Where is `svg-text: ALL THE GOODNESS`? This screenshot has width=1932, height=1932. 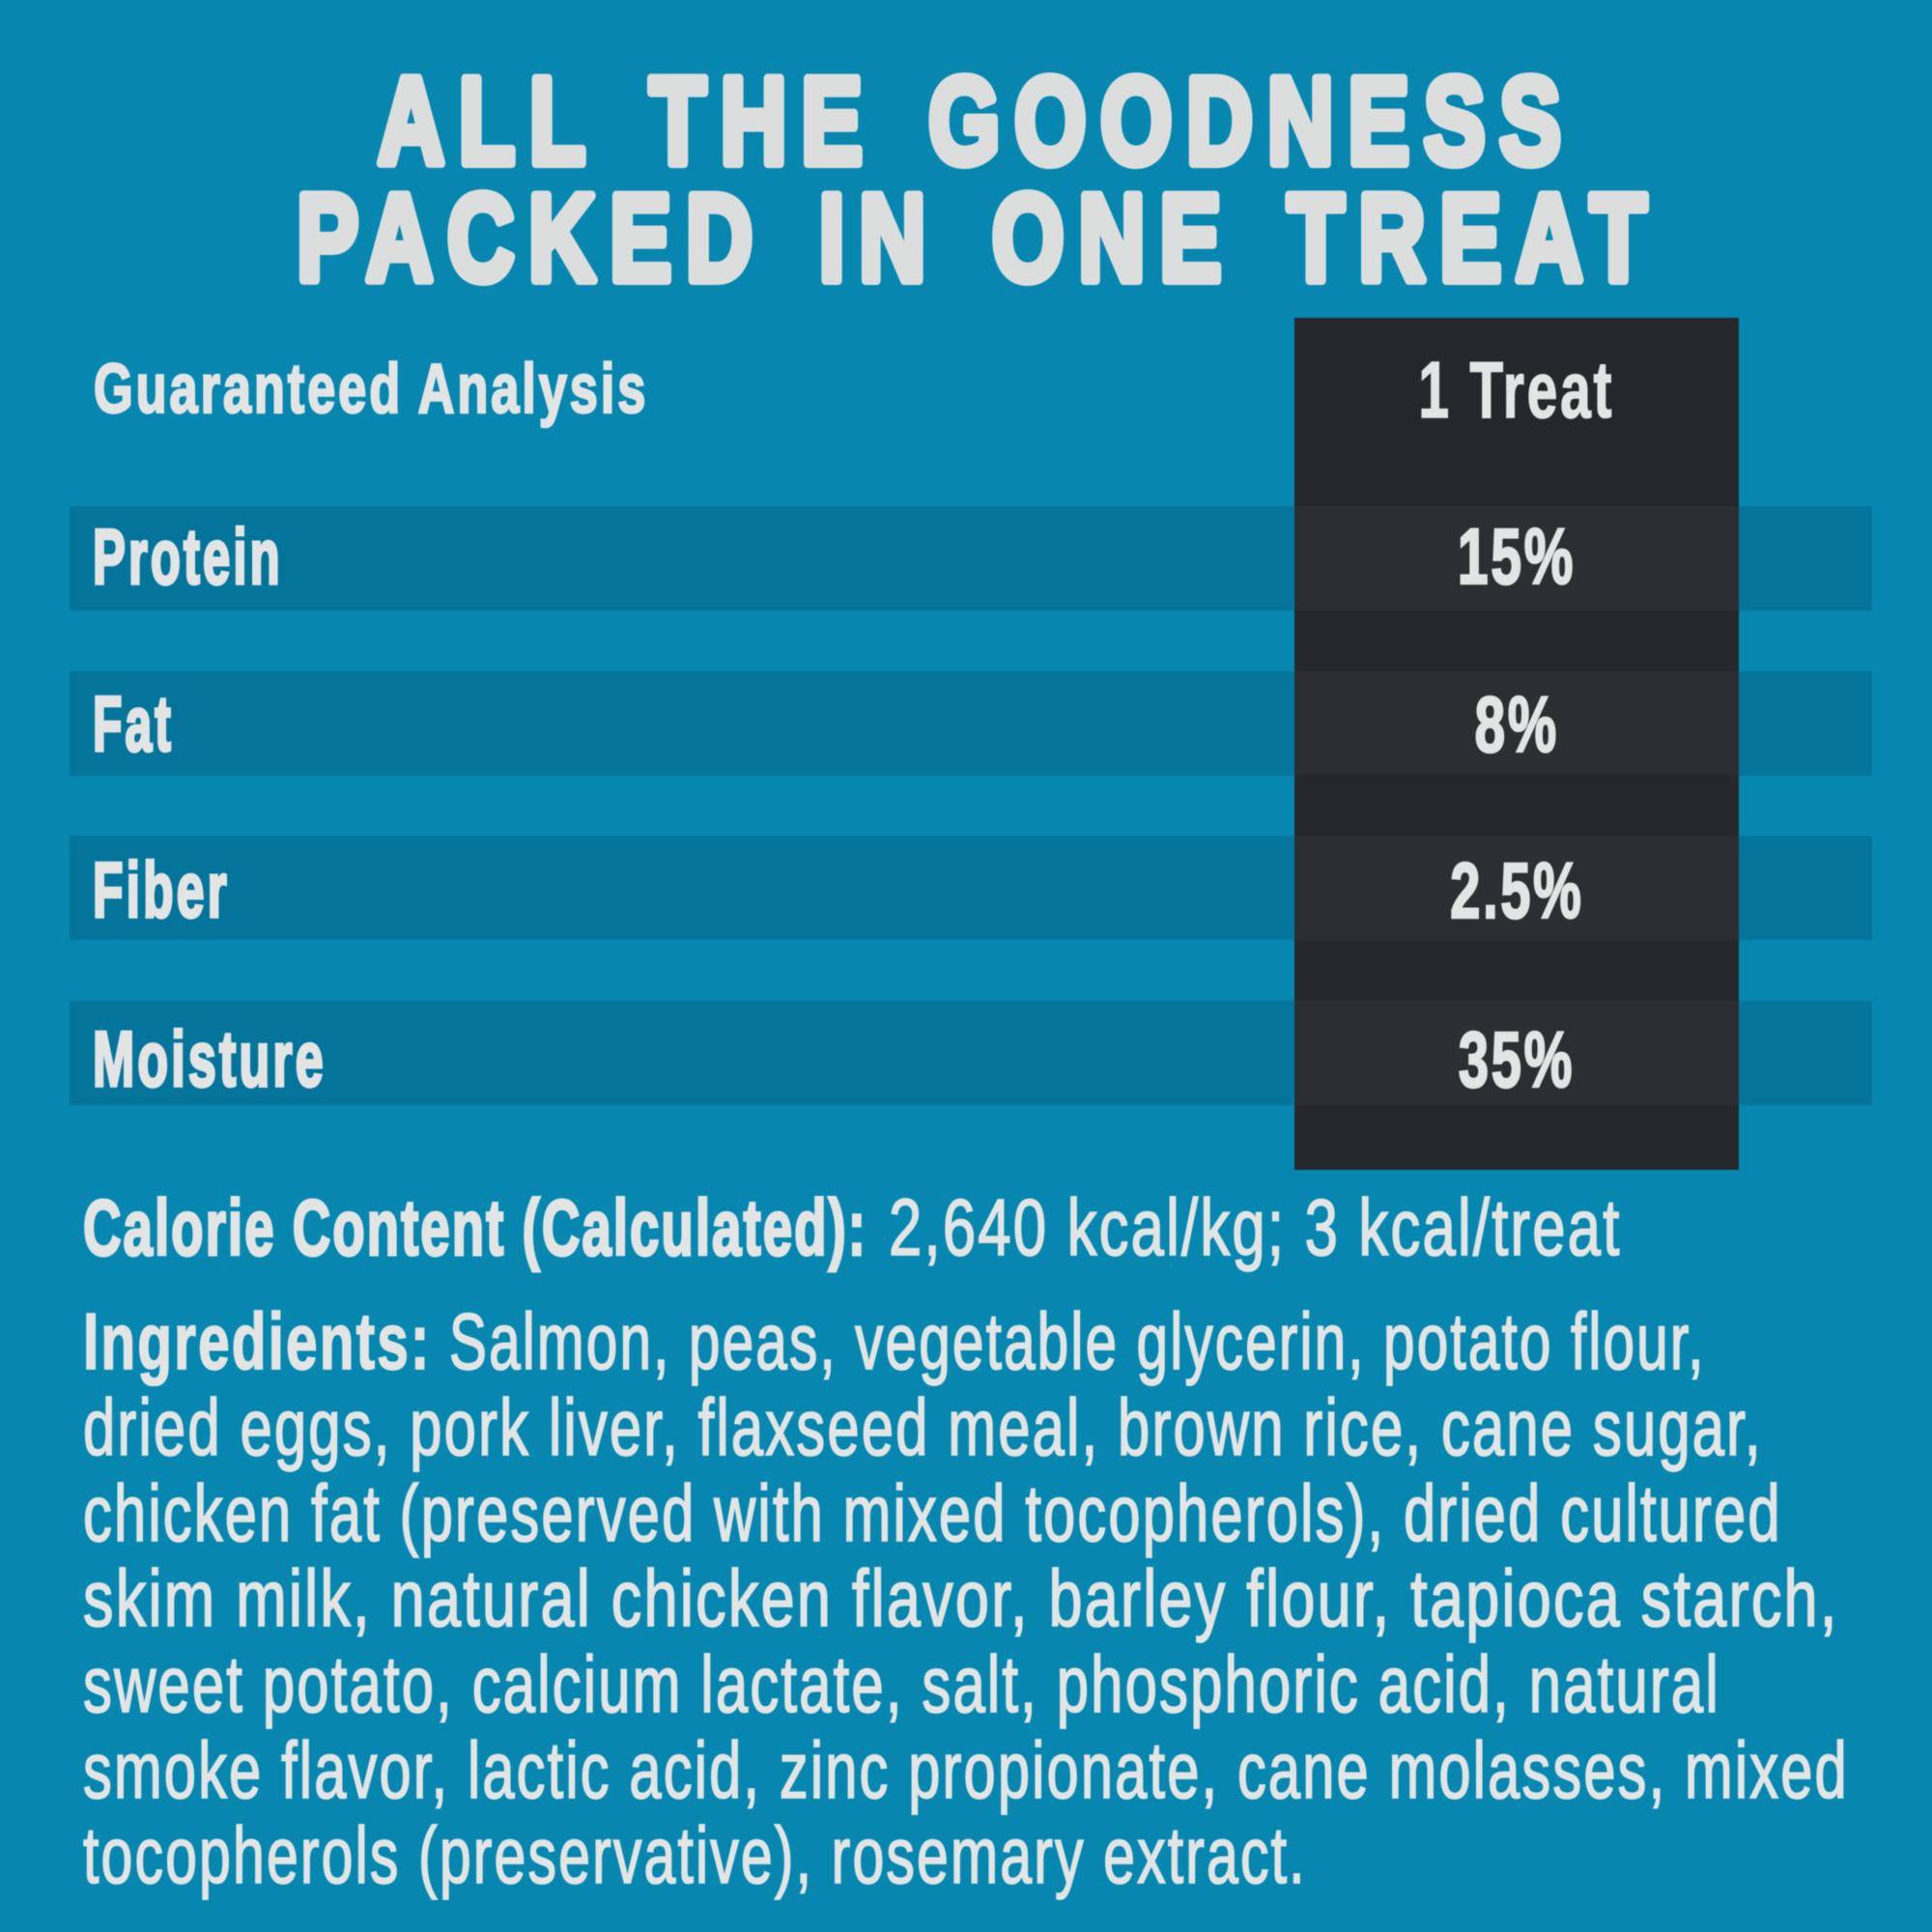 svg-text: ALL THE GOODNESS is located at coordinates (977, 121).